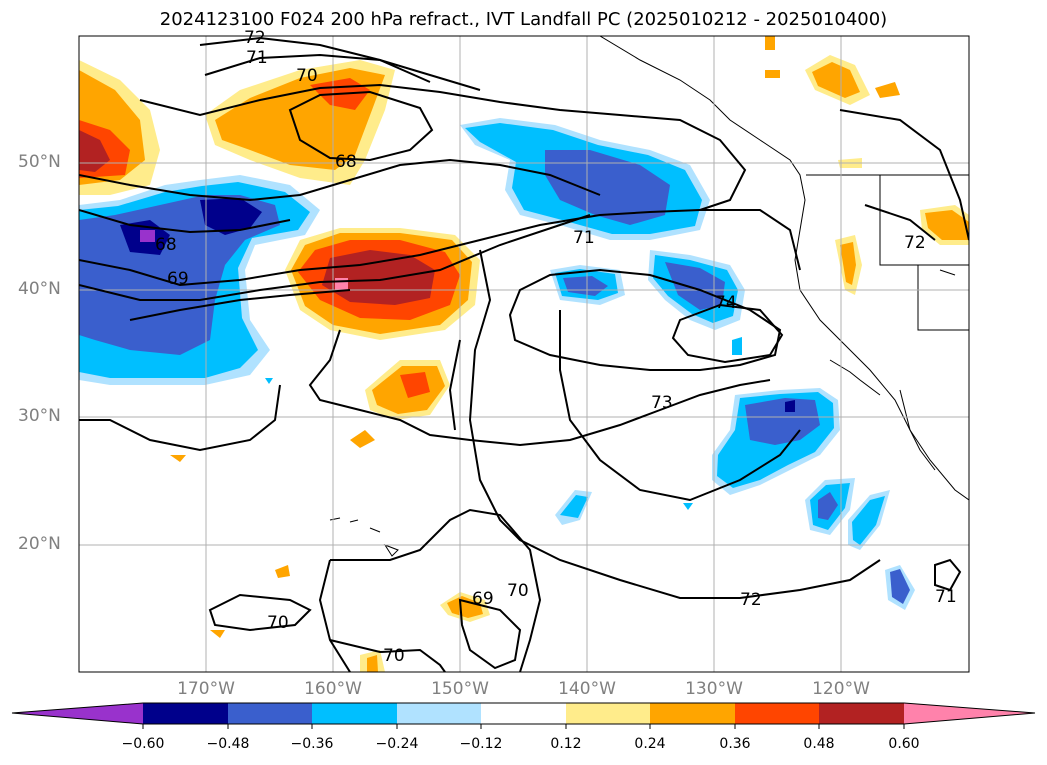  What do you see at coordinates (39, 289) in the screenshot?
I see `latitude-label: 40°N` at bounding box center [39, 289].